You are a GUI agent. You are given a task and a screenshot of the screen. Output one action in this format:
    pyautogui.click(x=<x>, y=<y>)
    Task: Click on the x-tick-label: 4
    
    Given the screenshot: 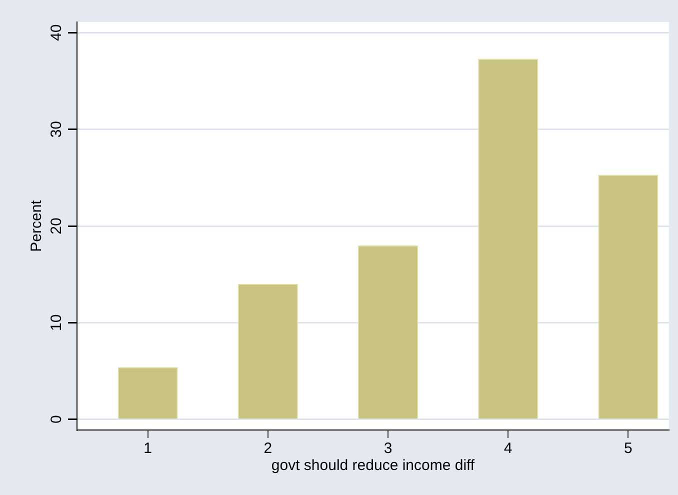 What is the action you would take?
    pyautogui.click(x=508, y=449)
    